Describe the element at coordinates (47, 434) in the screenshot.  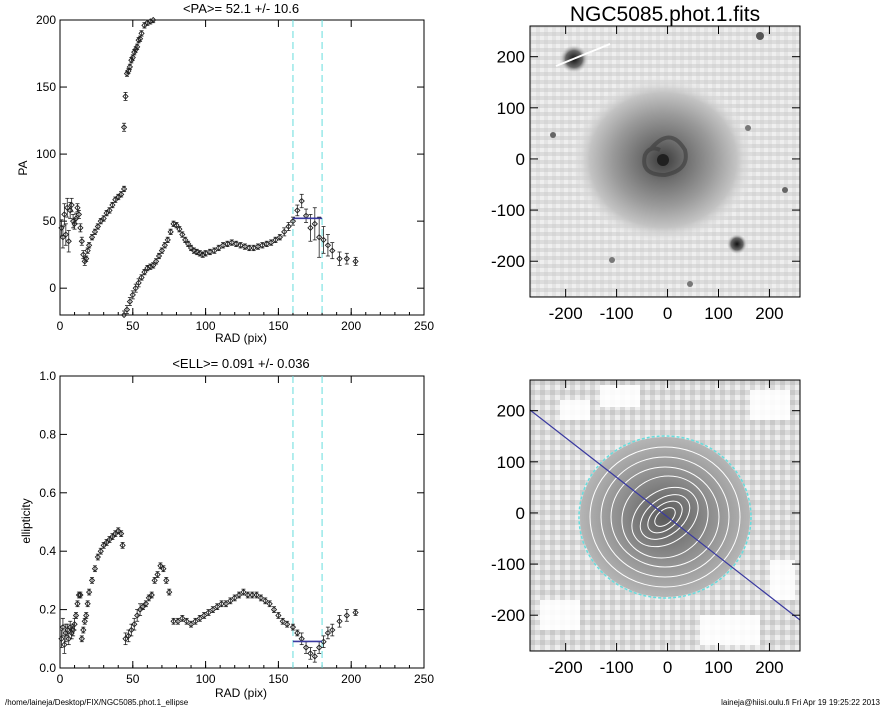
I see `y-tick-label: 0.8` at that location.